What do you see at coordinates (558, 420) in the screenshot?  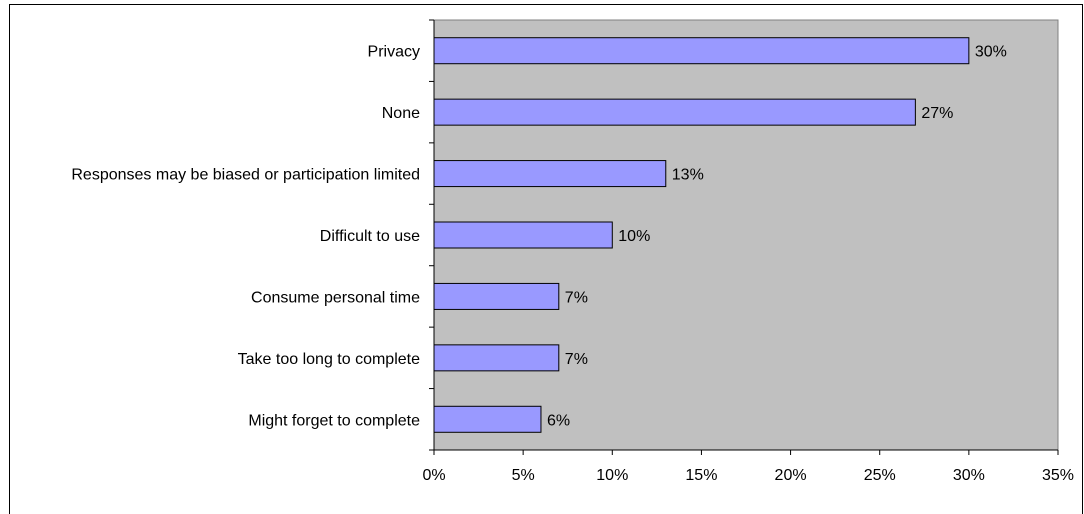 I see `data-label: 6%` at bounding box center [558, 420].